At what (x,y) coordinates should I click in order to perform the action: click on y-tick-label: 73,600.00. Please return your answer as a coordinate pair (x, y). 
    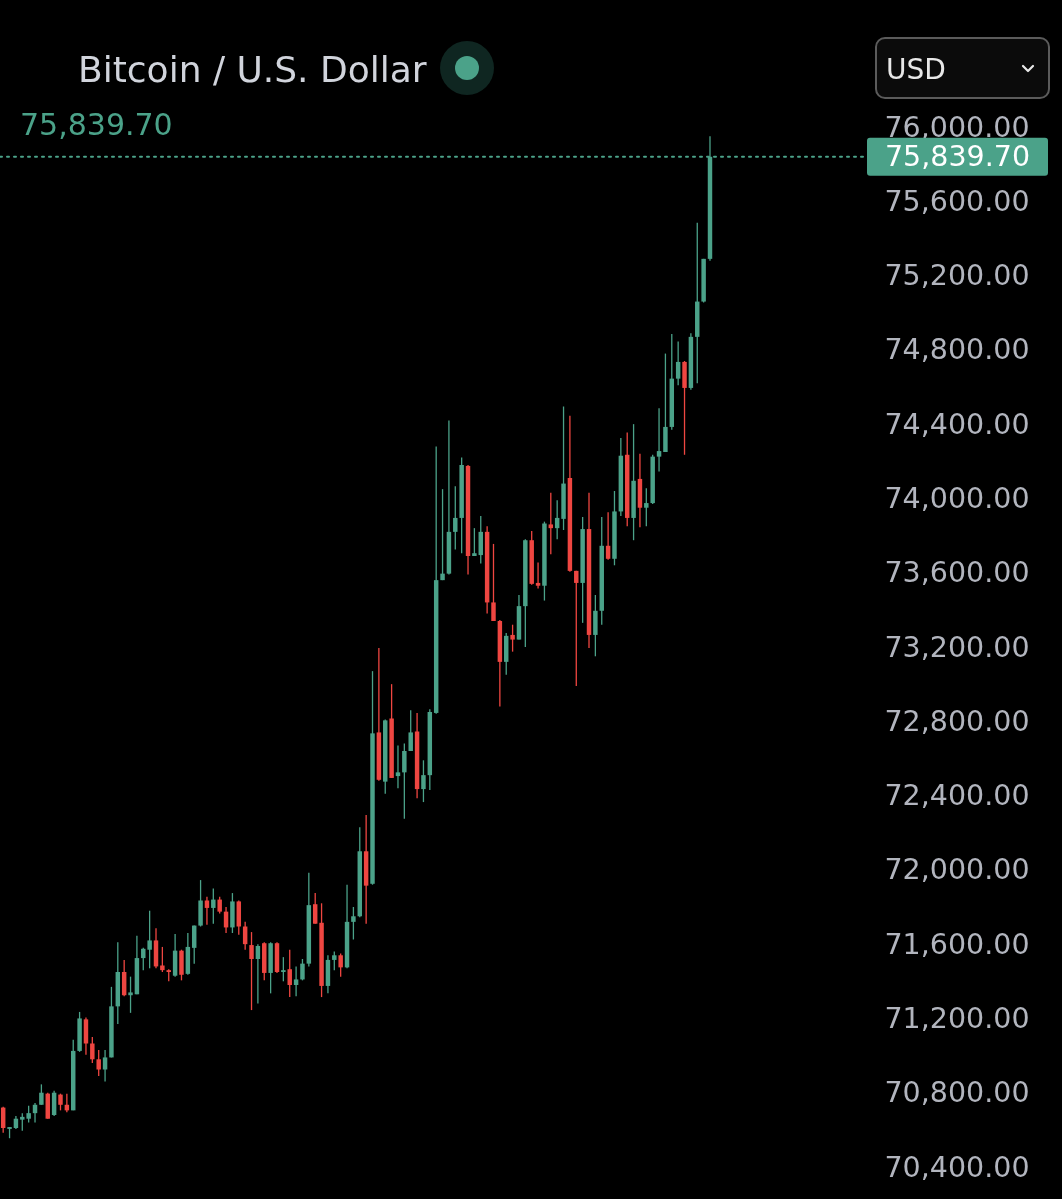
    Looking at the image, I should click on (957, 573).